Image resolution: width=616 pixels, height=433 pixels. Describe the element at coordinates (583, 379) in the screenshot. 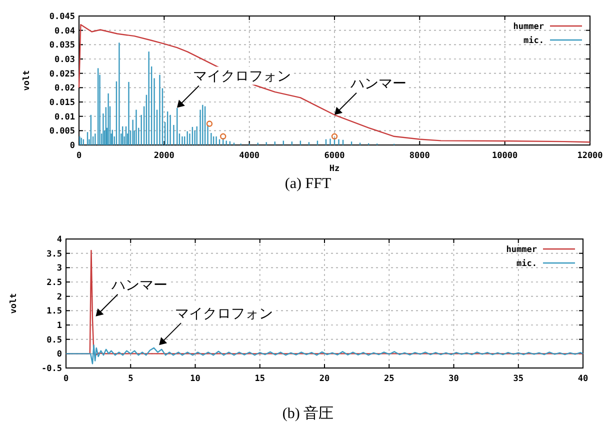

I see `x-tick-label: 40` at that location.